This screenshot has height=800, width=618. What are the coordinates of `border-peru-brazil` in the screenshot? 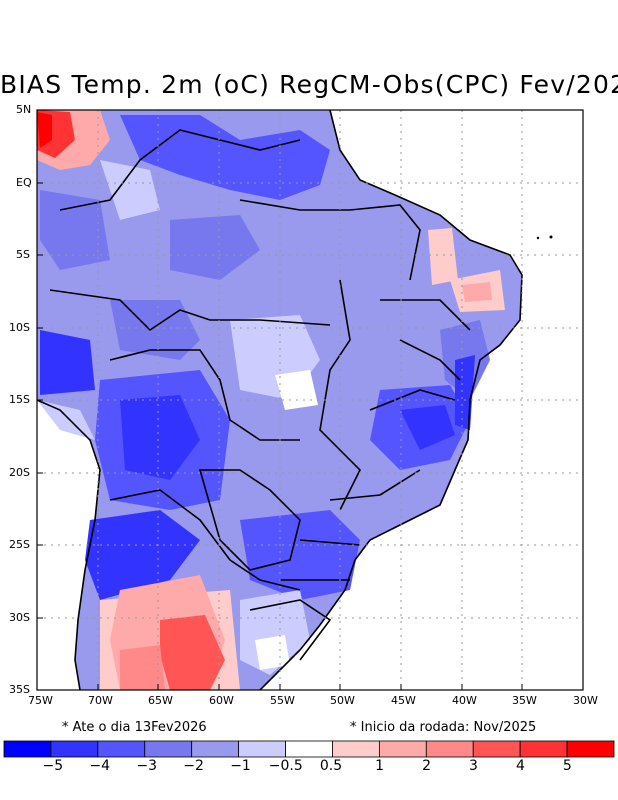 It's located at (190, 310).